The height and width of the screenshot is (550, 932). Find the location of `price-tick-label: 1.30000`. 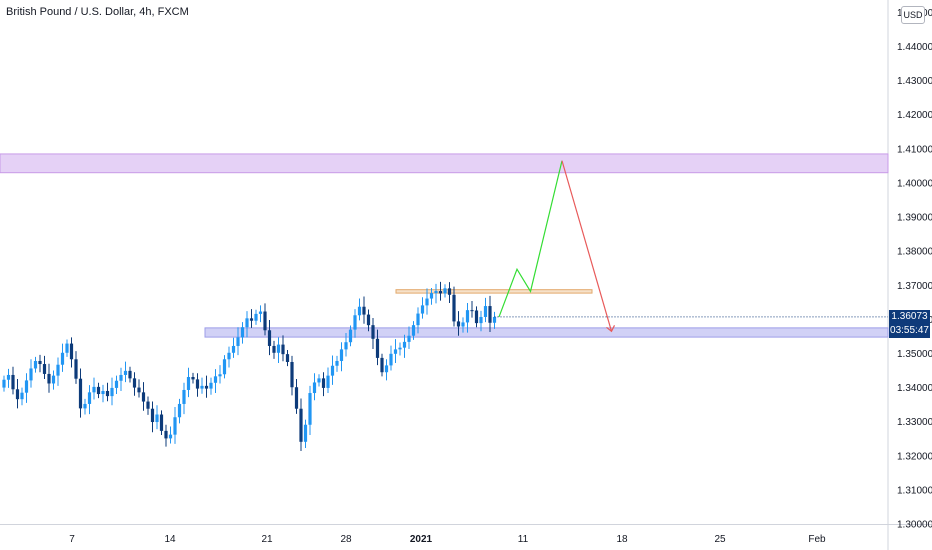

price-tick-label: 1.30000 is located at coordinates (914, 525).